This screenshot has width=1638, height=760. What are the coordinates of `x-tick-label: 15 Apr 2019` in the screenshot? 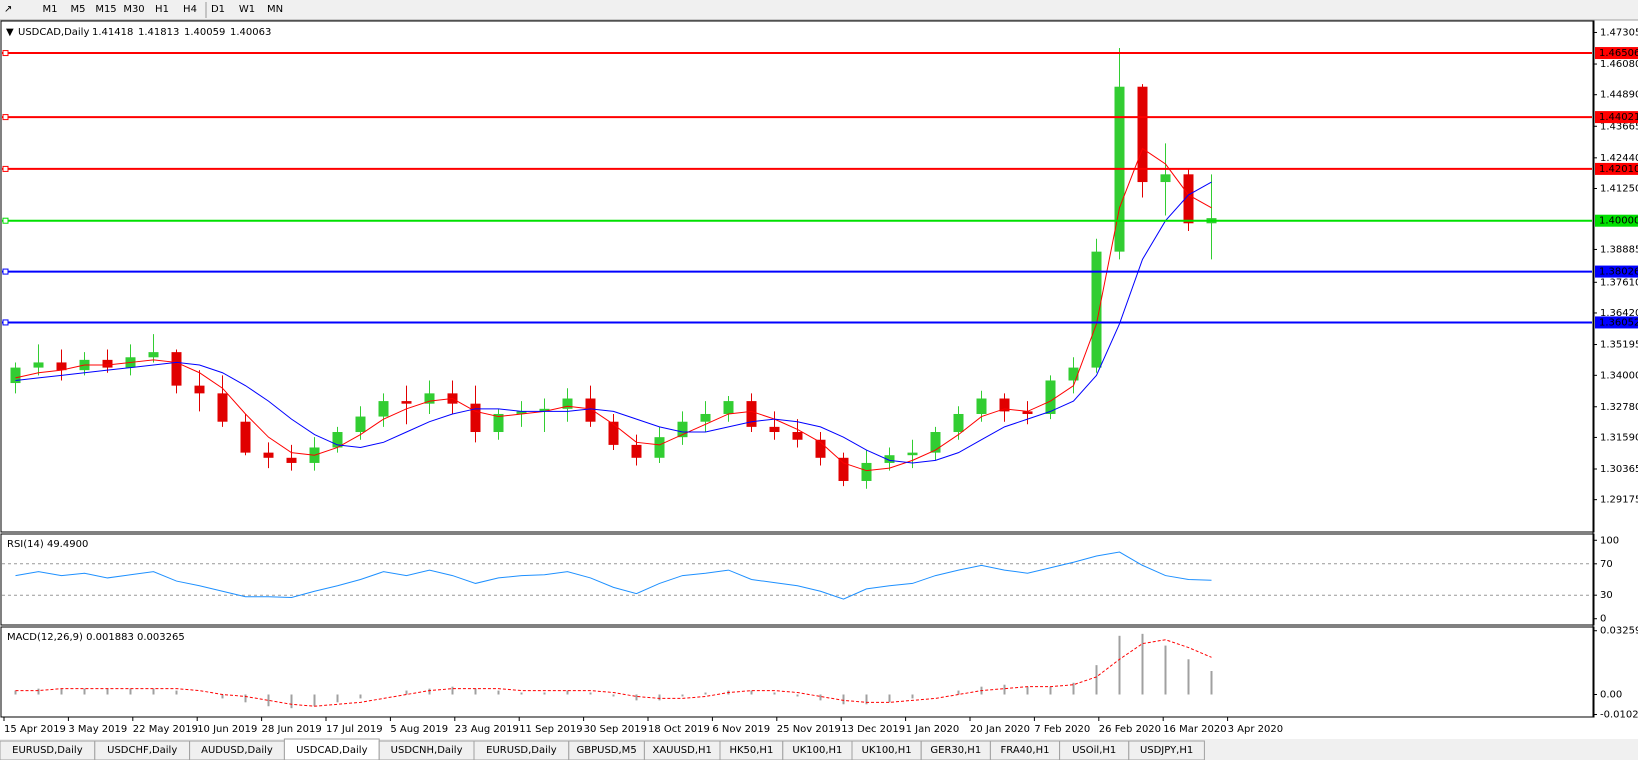 It's located at (35, 729).